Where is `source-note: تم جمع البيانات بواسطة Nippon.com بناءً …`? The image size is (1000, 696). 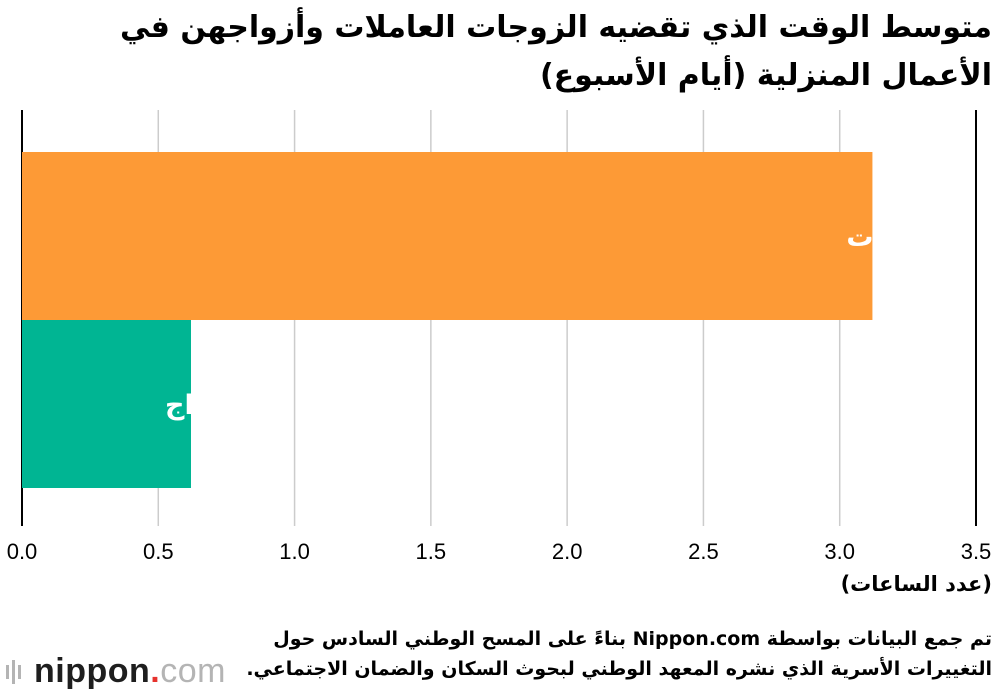 source-note: تم جمع البيانات بواسطة Nippon.com بناءً … is located at coordinates (619, 654).